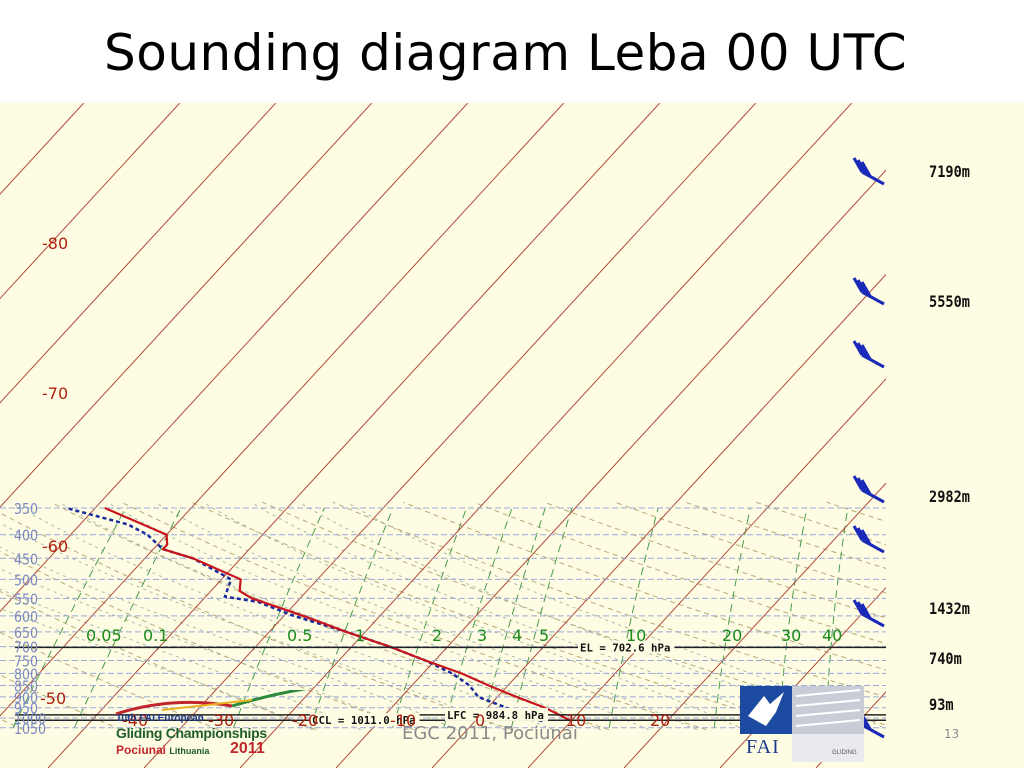 This screenshot has height=768, width=1024. I want to click on mixing-ratio-label: 0.05, so click(104, 635).